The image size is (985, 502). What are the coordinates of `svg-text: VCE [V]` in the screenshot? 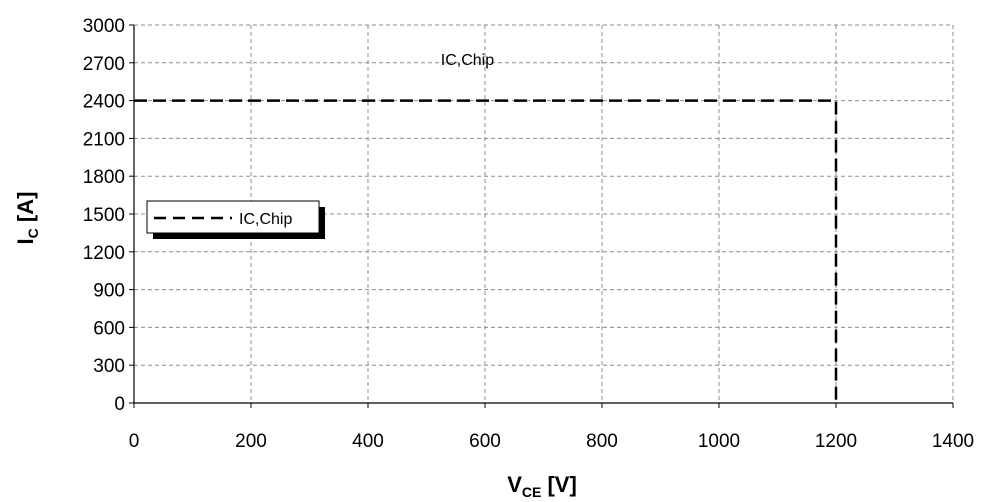 It's located at (542, 486).